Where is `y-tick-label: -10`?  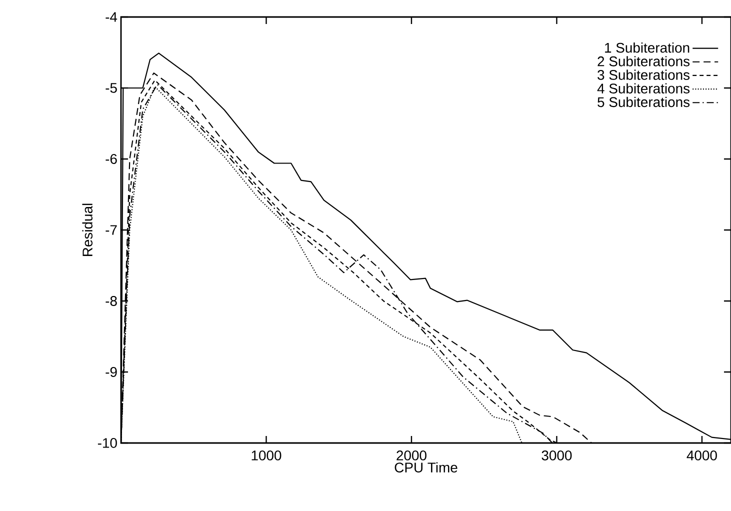 y-tick-label: -10 is located at coordinates (107, 443).